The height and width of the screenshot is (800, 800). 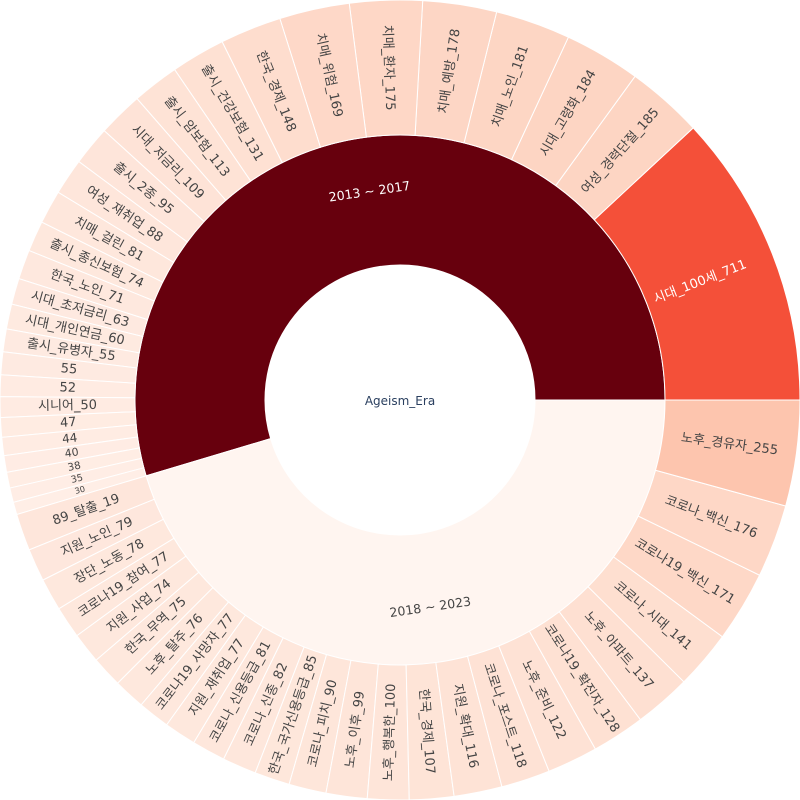 What do you see at coordinates (400, 401) in the screenshot?
I see `root-label: Ageism_Era` at bounding box center [400, 401].